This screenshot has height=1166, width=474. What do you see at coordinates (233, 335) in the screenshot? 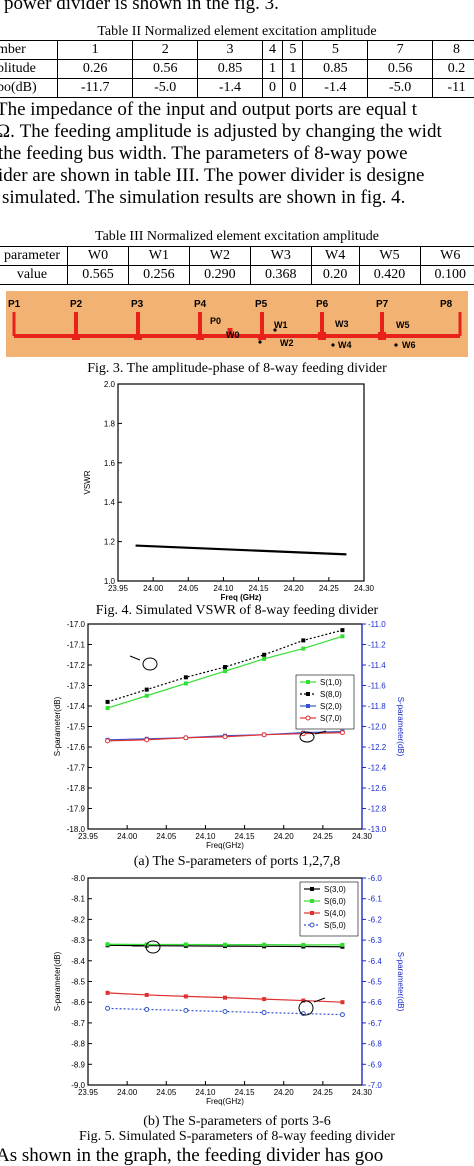
I see `width-label: W0` at bounding box center [233, 335].